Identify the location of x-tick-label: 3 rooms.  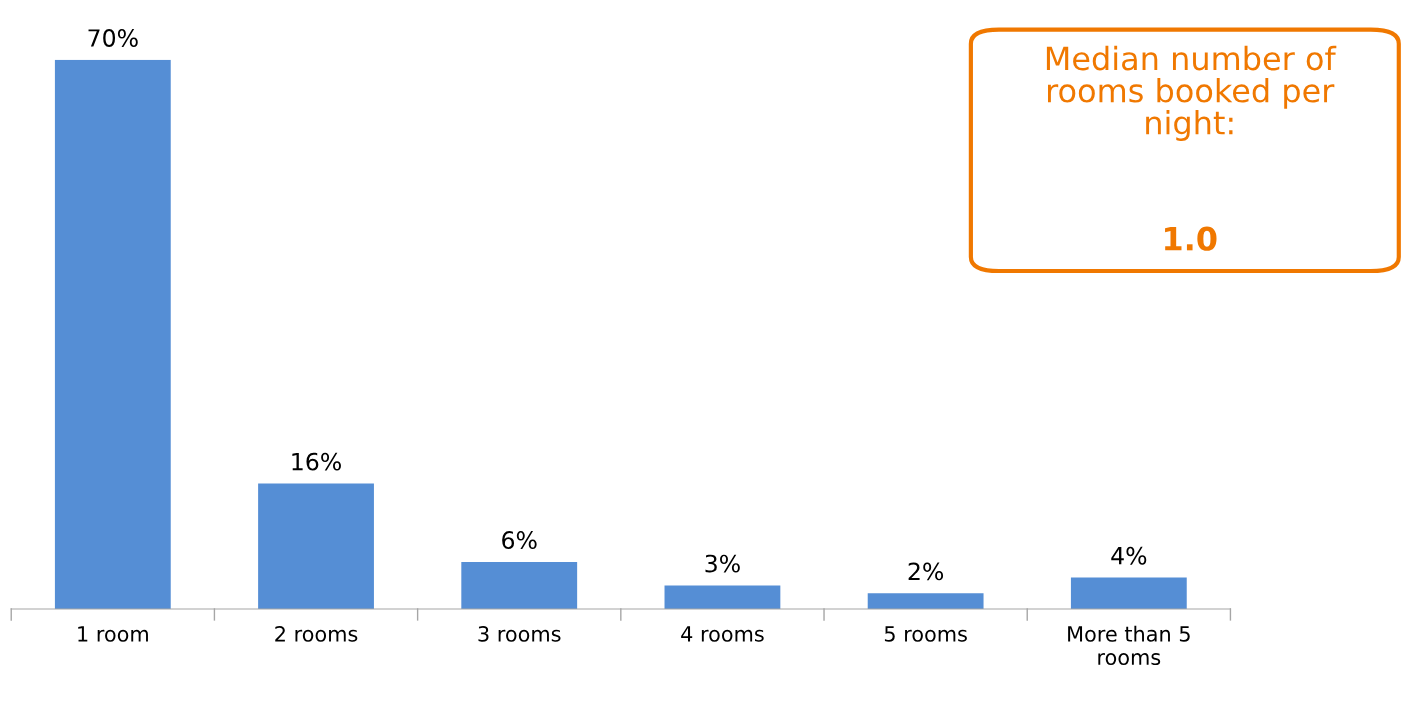
(519, 633).